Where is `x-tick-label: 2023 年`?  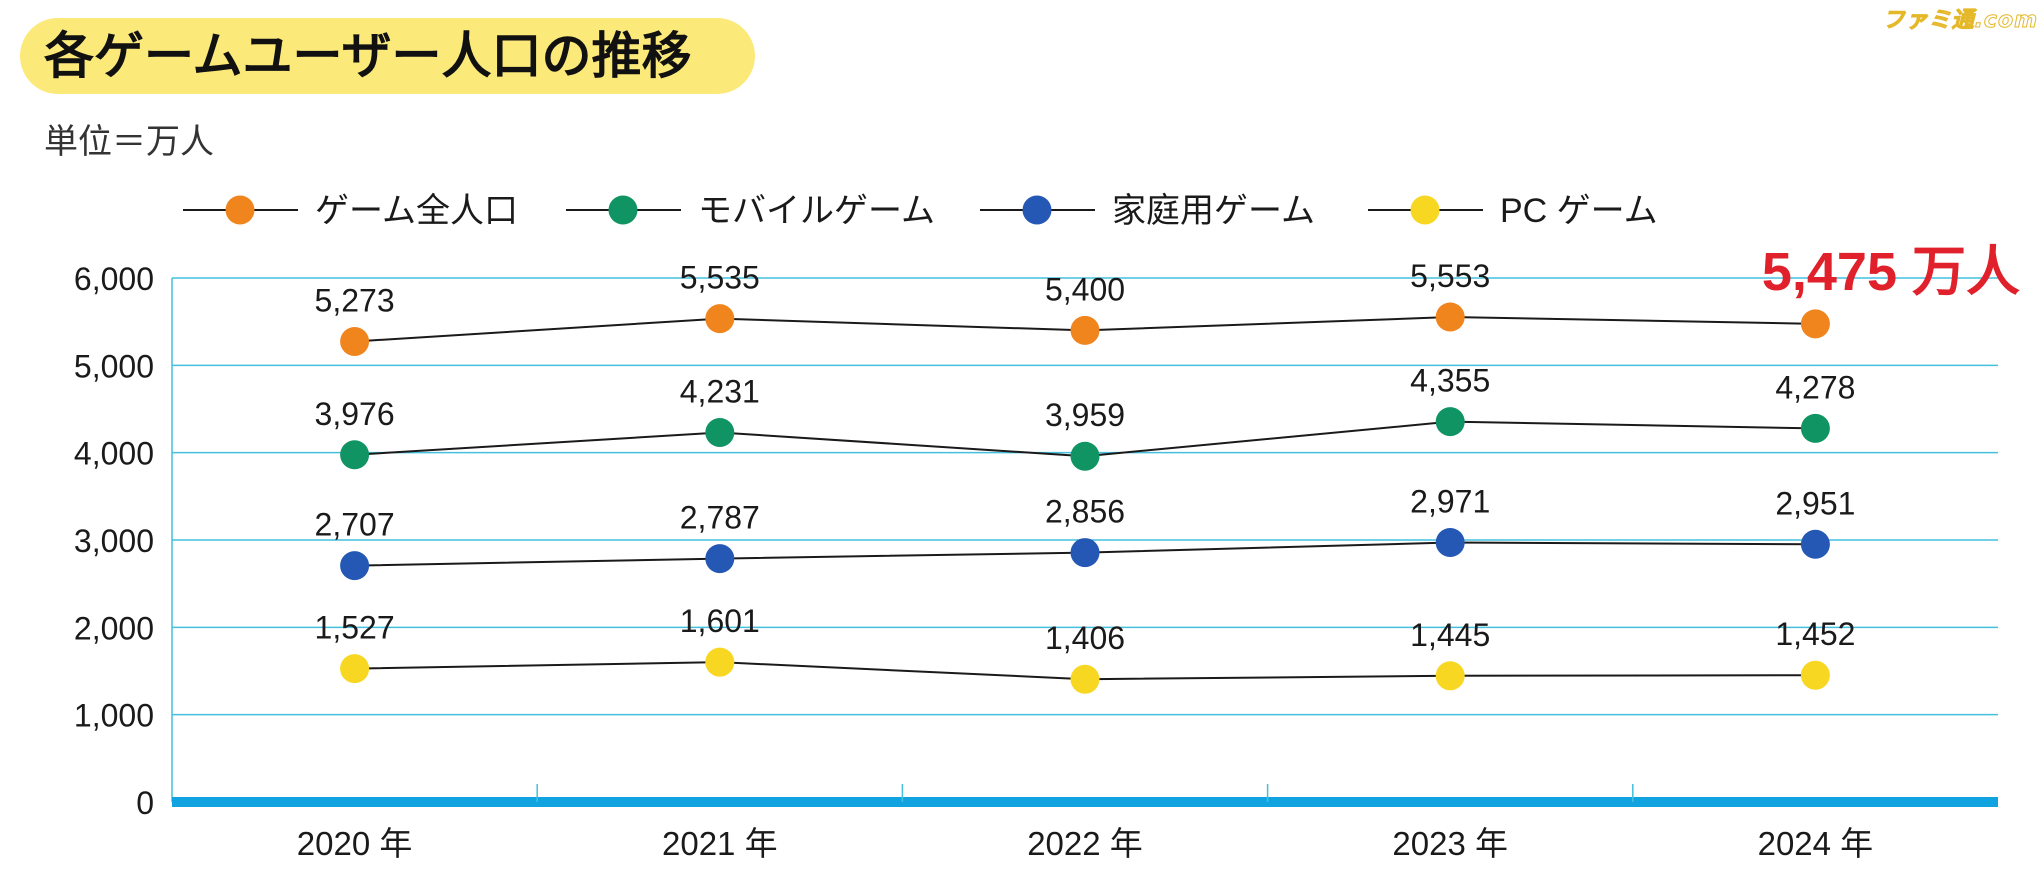 x-tick-label: 2023 年 is located at coordinates (1450, 843).